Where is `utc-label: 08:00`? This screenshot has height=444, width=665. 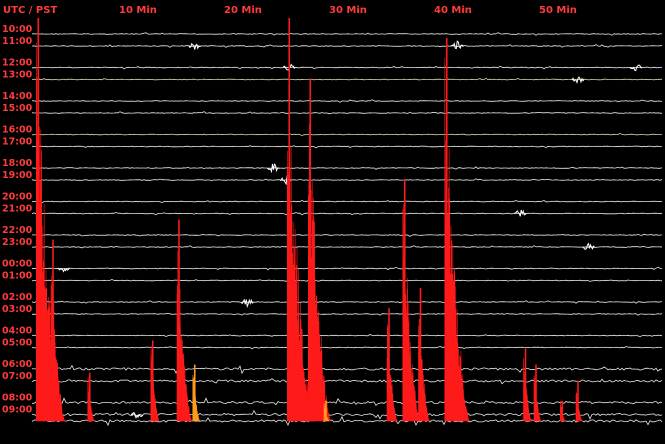
utc-label: 08:00 is located at coordinates (17, 398).